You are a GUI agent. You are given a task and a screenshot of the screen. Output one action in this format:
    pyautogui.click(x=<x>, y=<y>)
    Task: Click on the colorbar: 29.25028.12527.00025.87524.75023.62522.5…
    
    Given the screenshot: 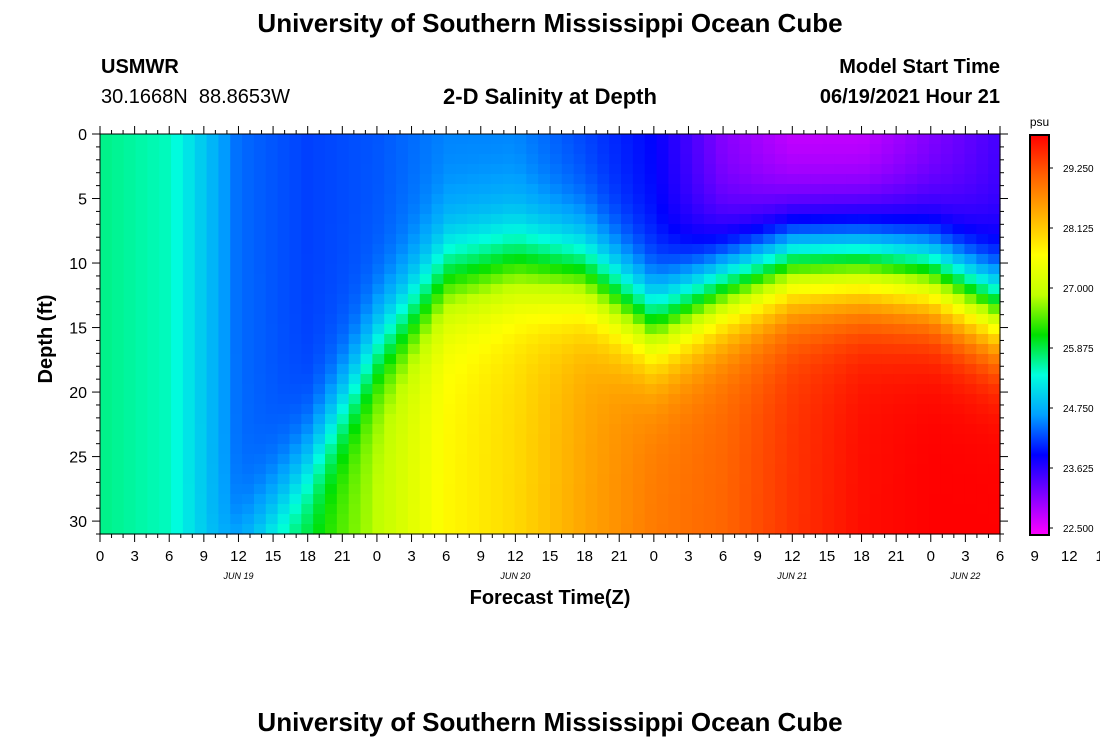 What is the action you would take?
    pyautogui.click(x=1061, y=325)
    